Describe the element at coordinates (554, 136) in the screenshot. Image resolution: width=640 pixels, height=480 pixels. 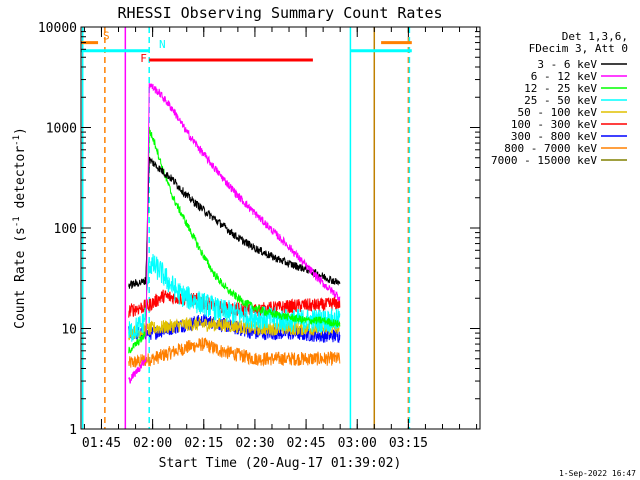
I see `legend-entry-label: 300 - 800 keV` at that location.